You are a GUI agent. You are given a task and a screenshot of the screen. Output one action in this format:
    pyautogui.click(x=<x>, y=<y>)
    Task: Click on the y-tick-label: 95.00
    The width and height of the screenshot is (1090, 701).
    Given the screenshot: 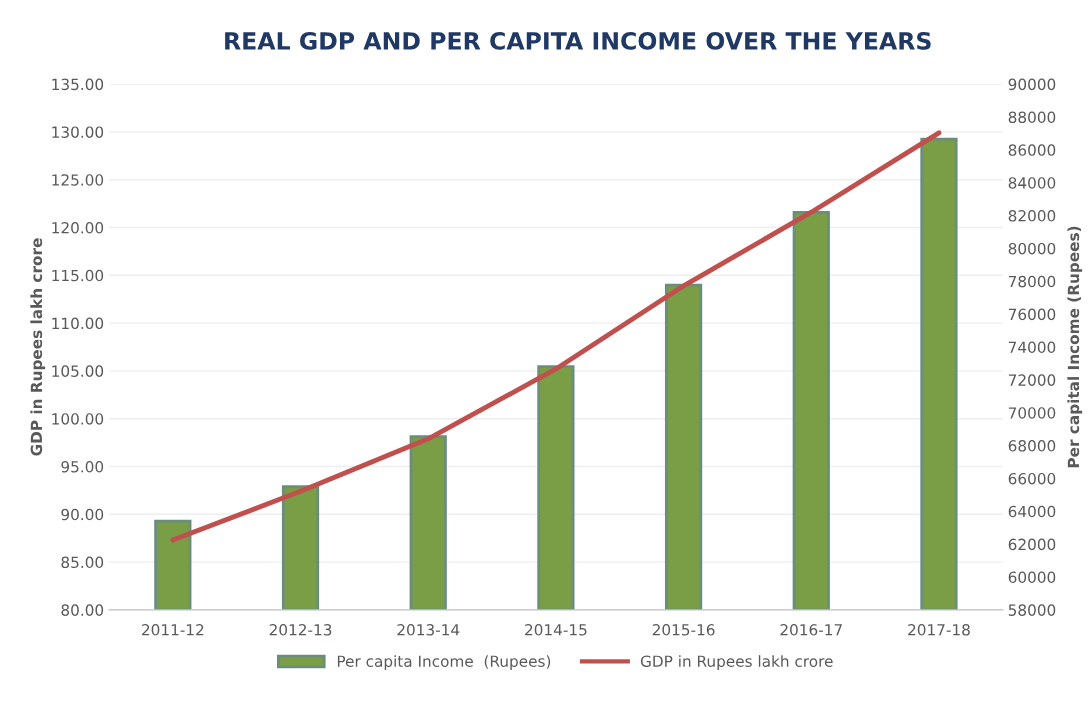 What is the action you would take?
    pyautogui.click(x=82, y=466)
    